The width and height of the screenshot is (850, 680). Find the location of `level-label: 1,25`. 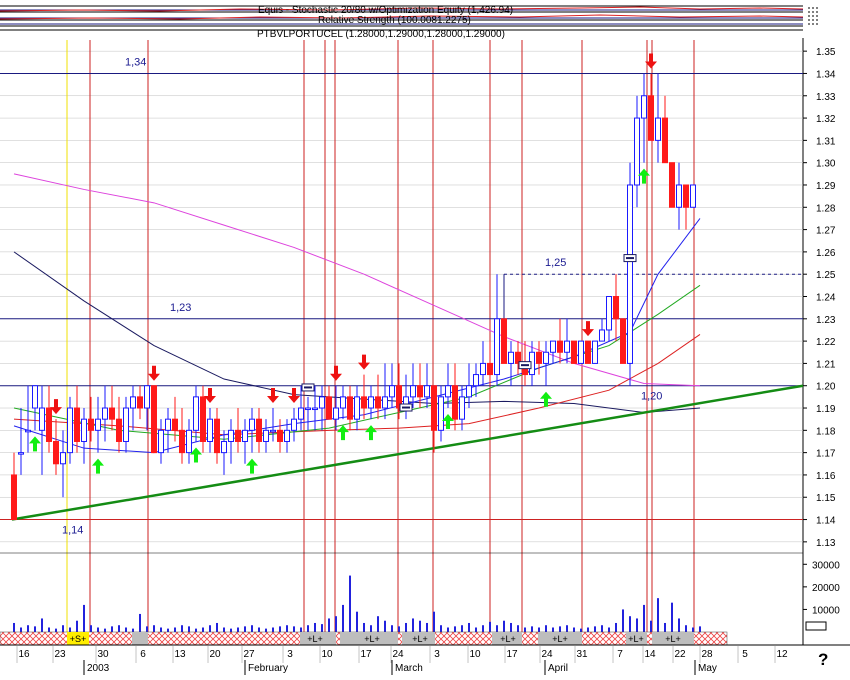

level-label: 1,25 is located at coordinates (555, 263).